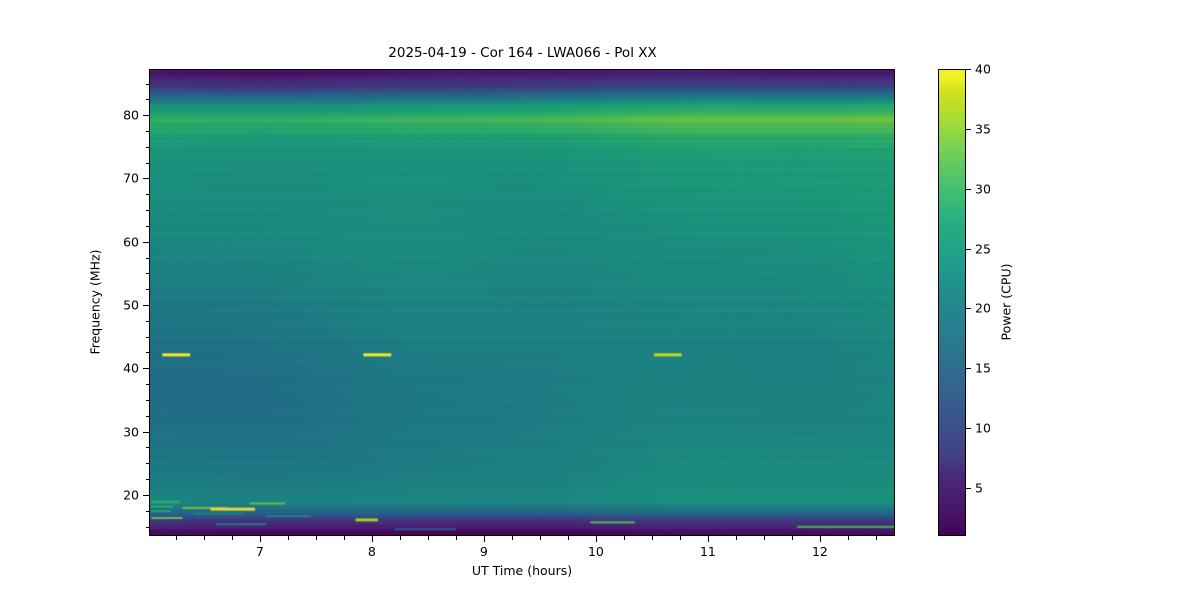 This screenshot has width=1200, height=600. Describe the element at coordinates (131, 432) in the screenshot. I see `y-axis-tick-label: 30` at that location.